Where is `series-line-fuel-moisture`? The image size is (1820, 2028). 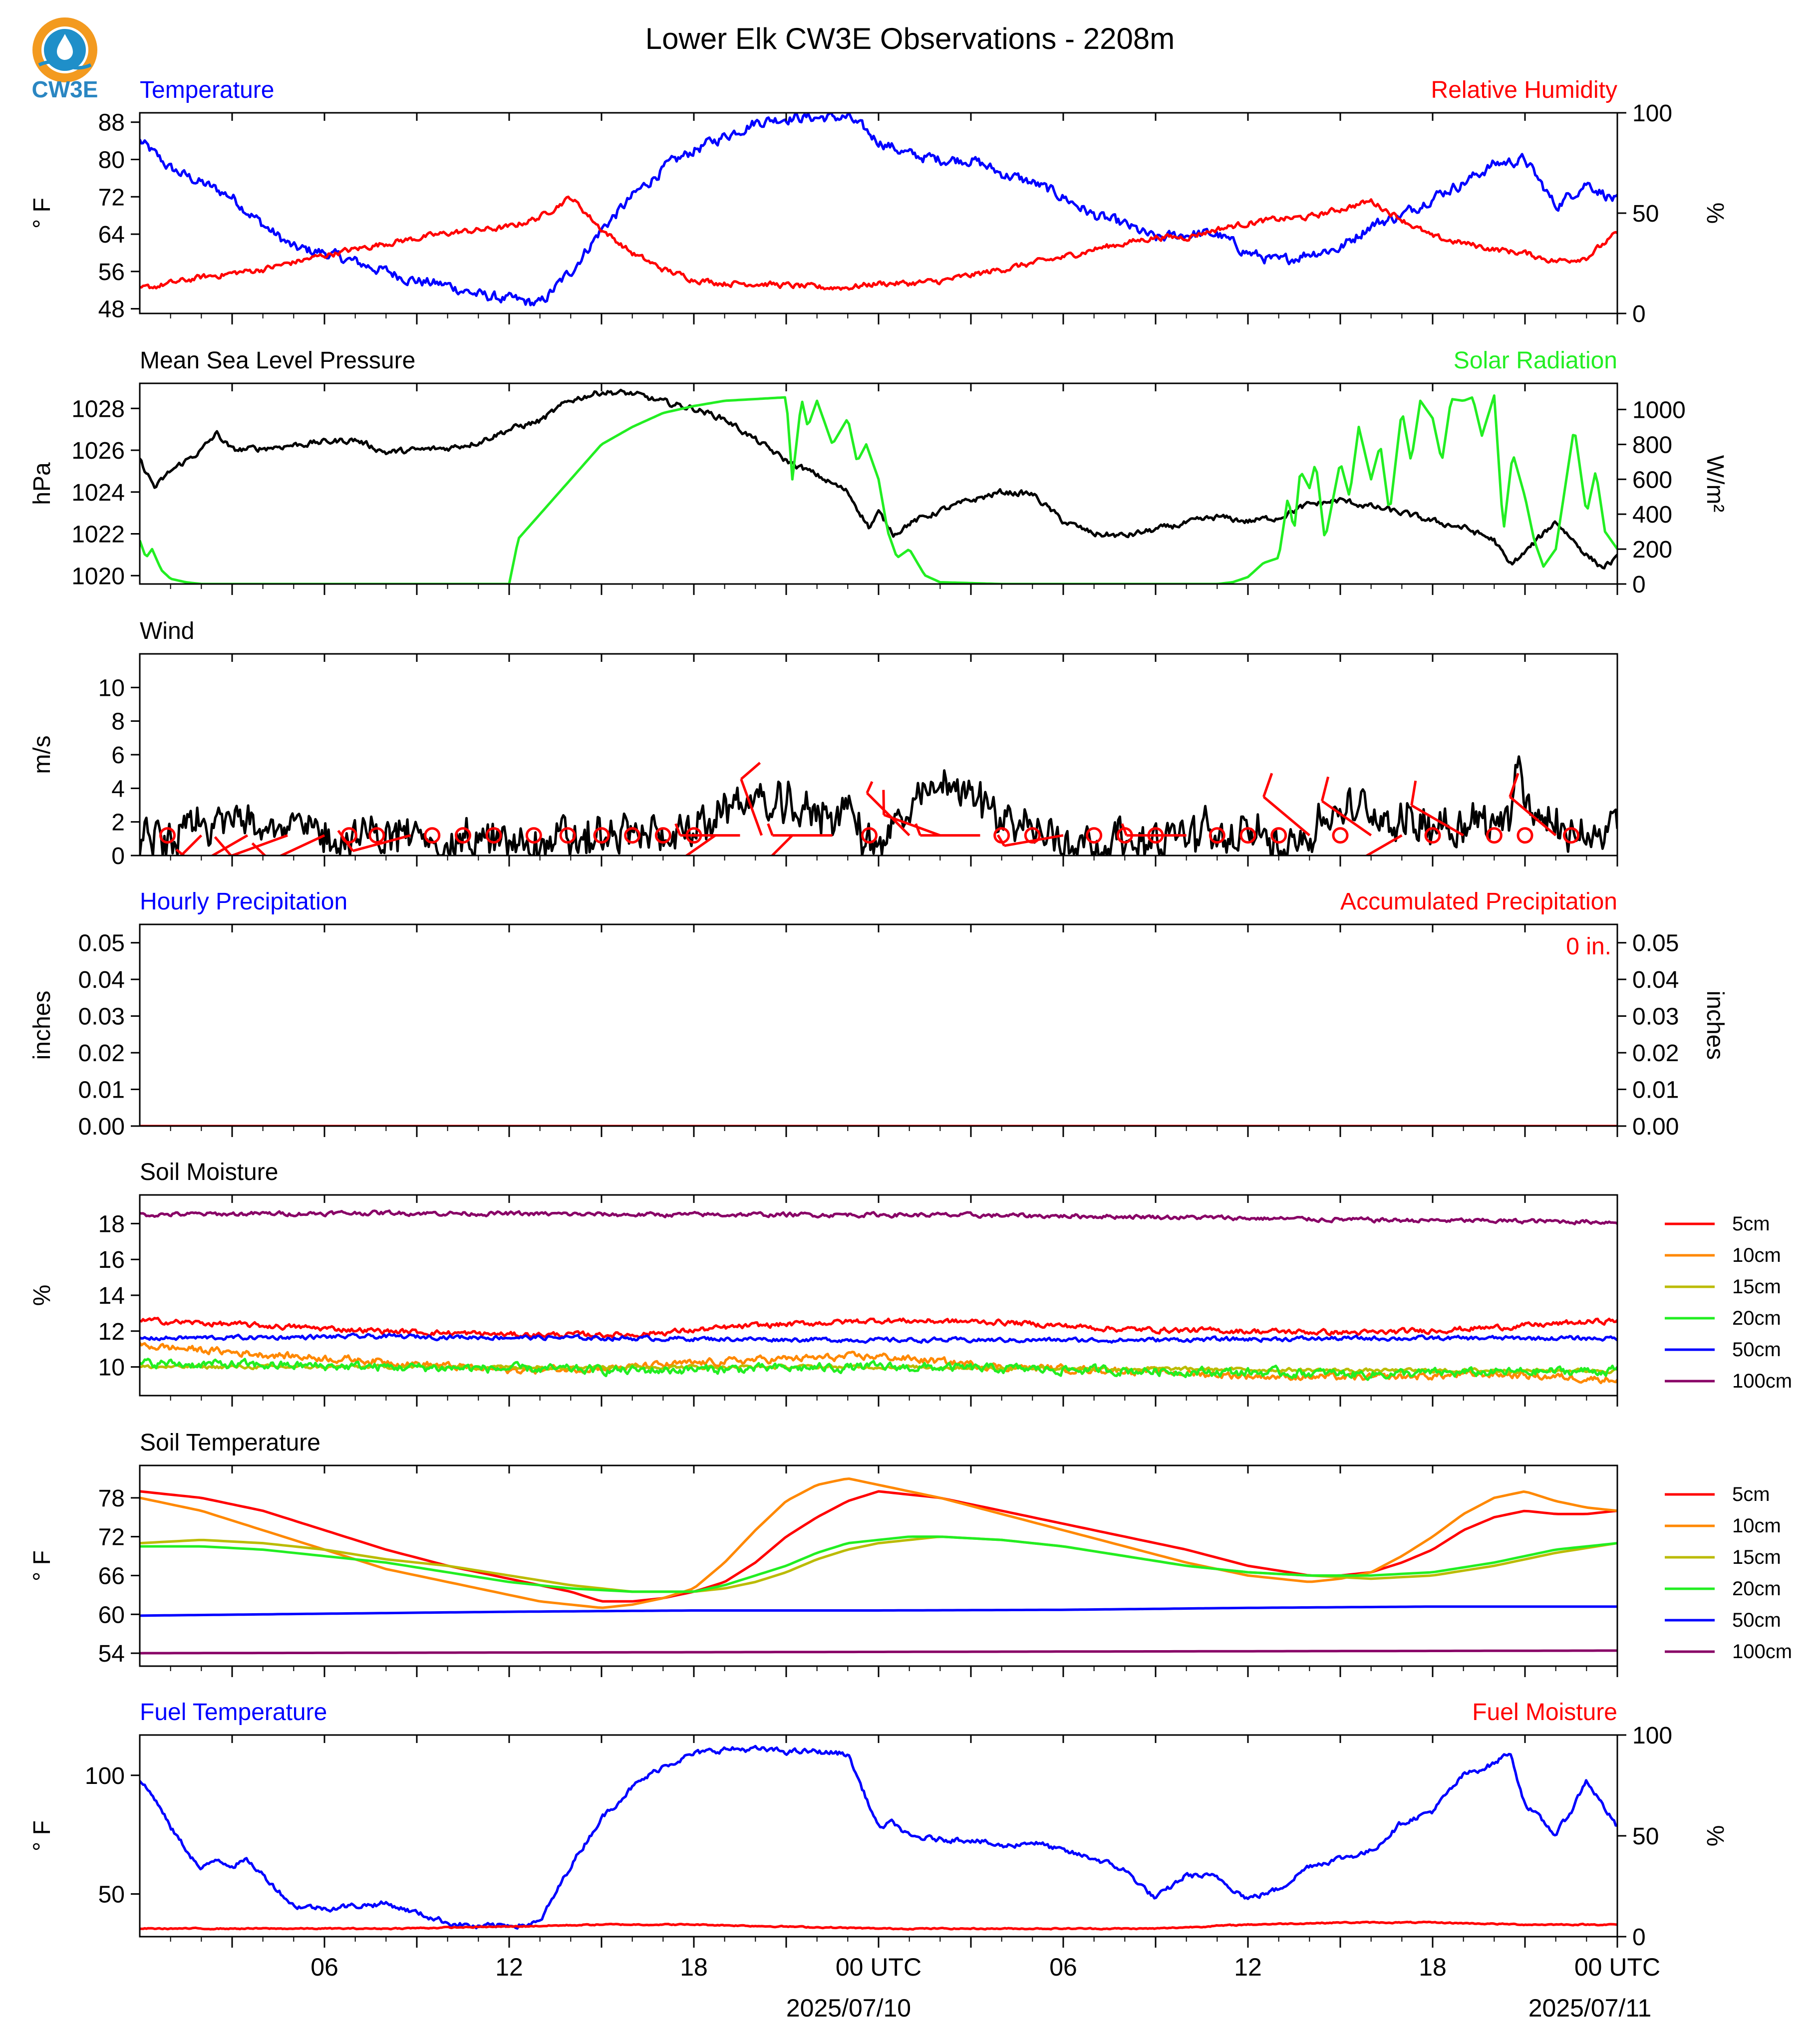
series-line-fuel-moisture is located at coordinates (878, 1925).